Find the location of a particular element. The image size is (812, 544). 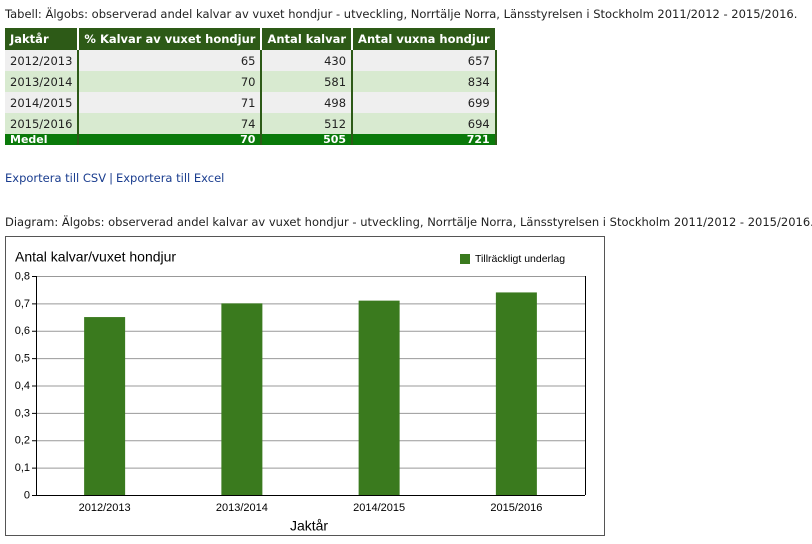

table-cell: 2012/2013 is located at coordinates (42, 60).